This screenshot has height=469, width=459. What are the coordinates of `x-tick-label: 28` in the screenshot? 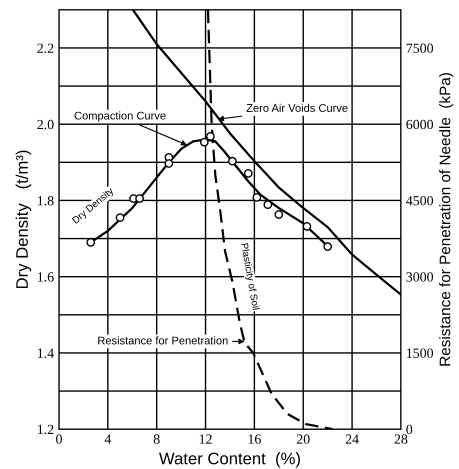 It's located at (401, 439).